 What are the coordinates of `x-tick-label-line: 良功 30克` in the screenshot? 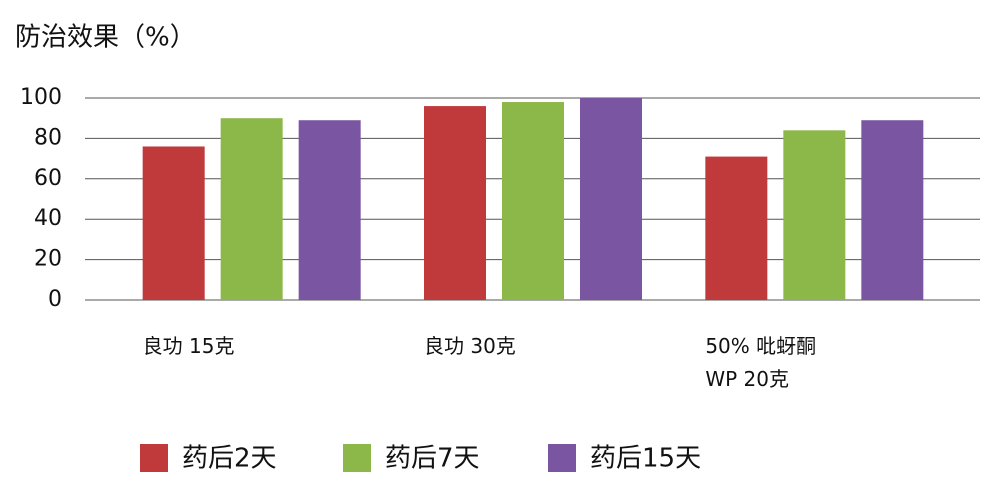 It's located at (470, 346).